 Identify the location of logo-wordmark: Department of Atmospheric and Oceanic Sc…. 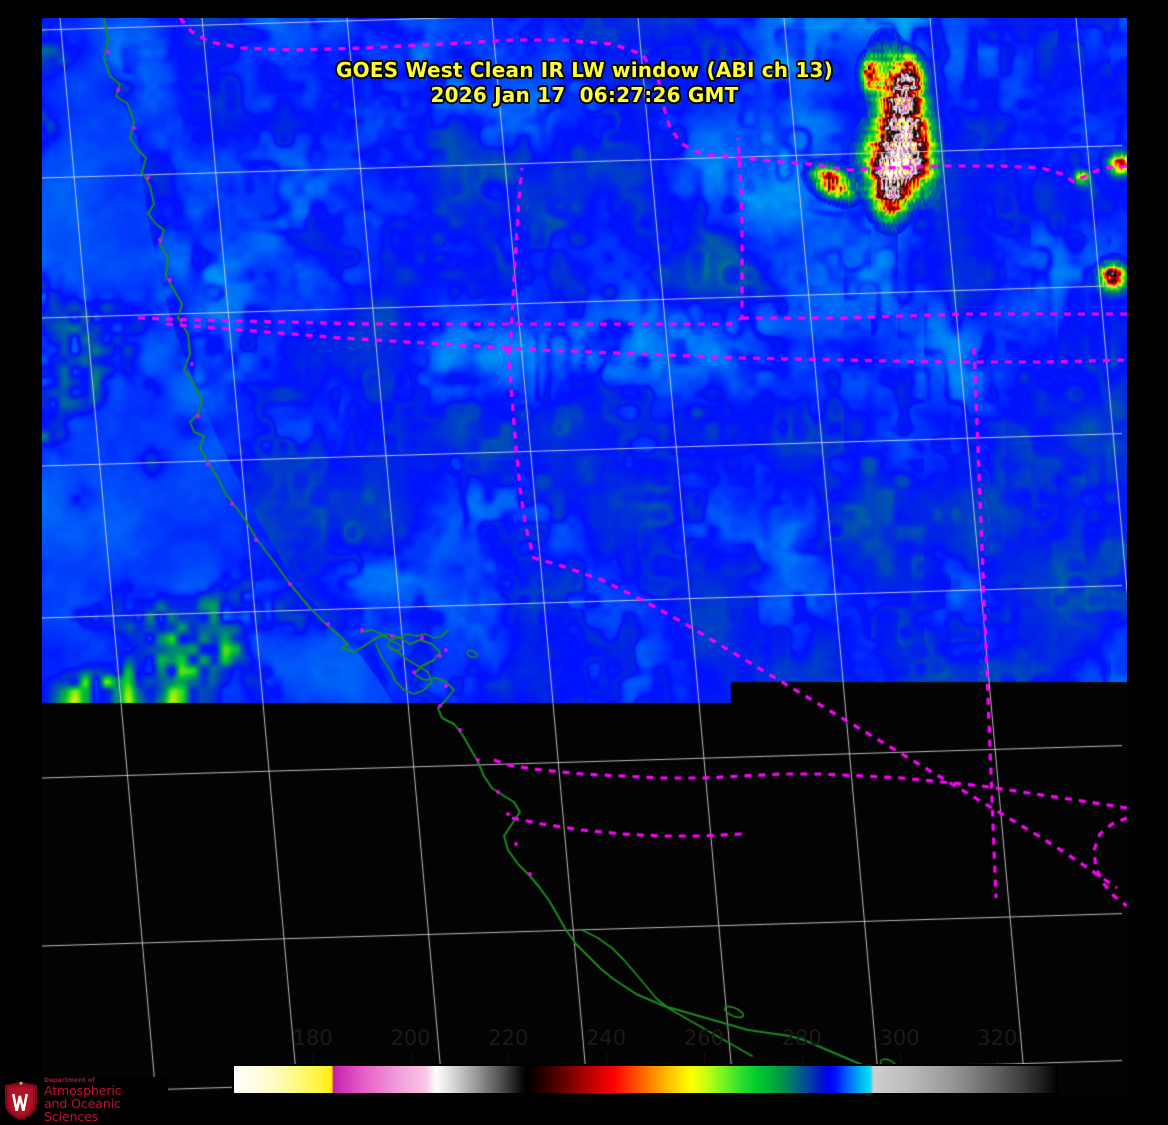
(106, 1100).